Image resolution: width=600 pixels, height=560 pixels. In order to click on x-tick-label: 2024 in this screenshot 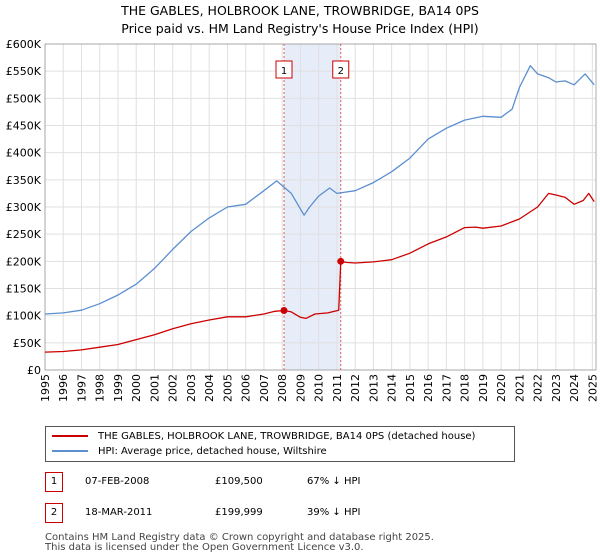, I will do `click(574, 388)`.